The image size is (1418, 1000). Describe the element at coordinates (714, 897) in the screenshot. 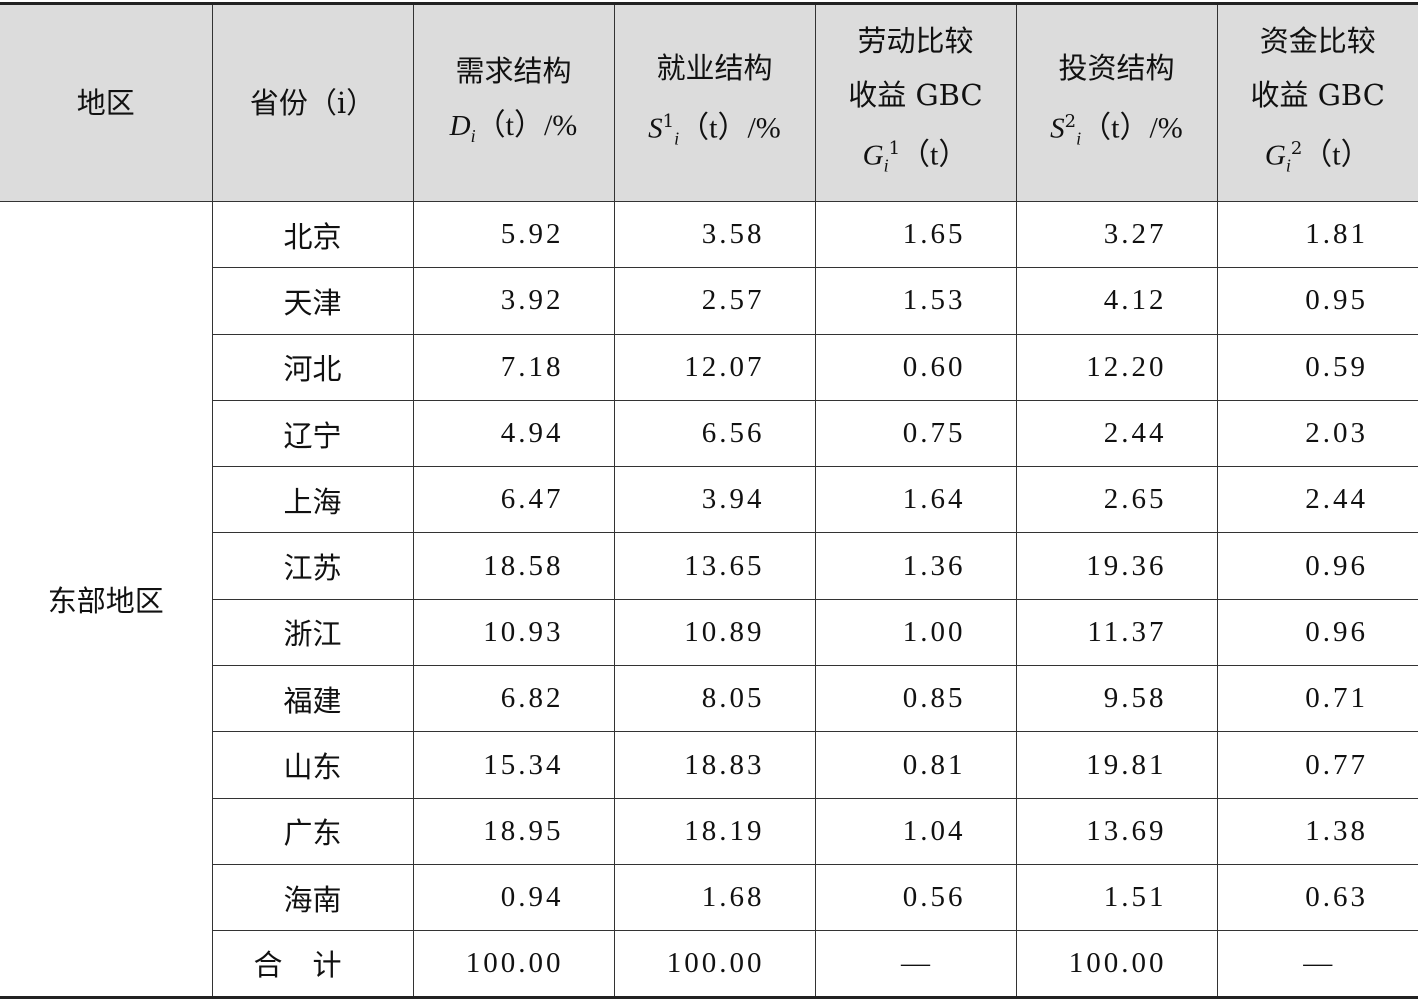

I see `value-cell: 1.68` at that location.